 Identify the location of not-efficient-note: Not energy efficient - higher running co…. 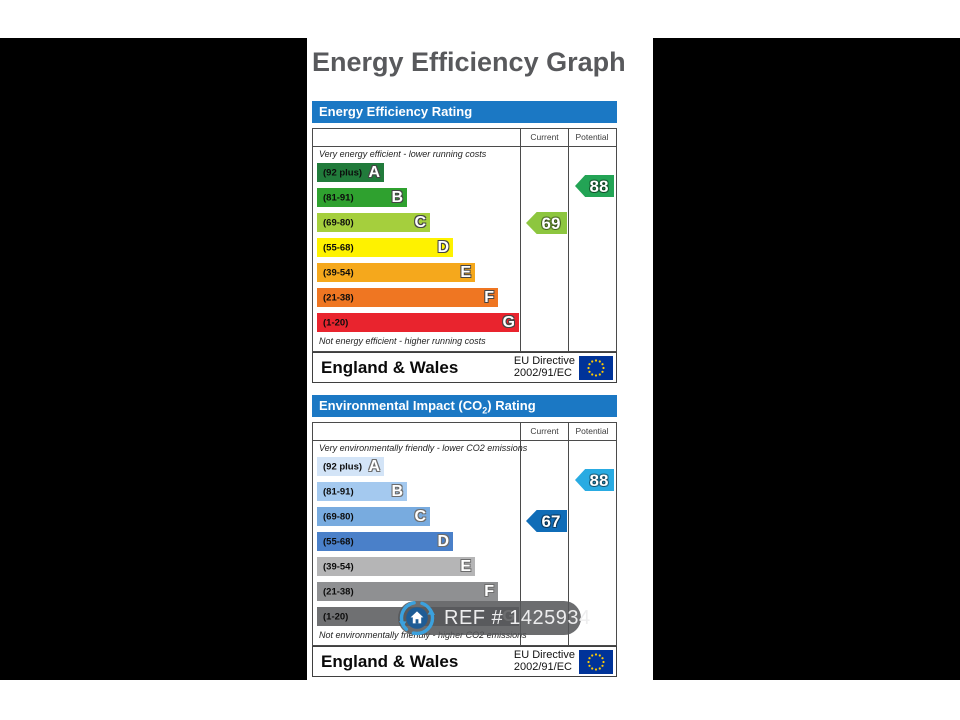
(402, 341).